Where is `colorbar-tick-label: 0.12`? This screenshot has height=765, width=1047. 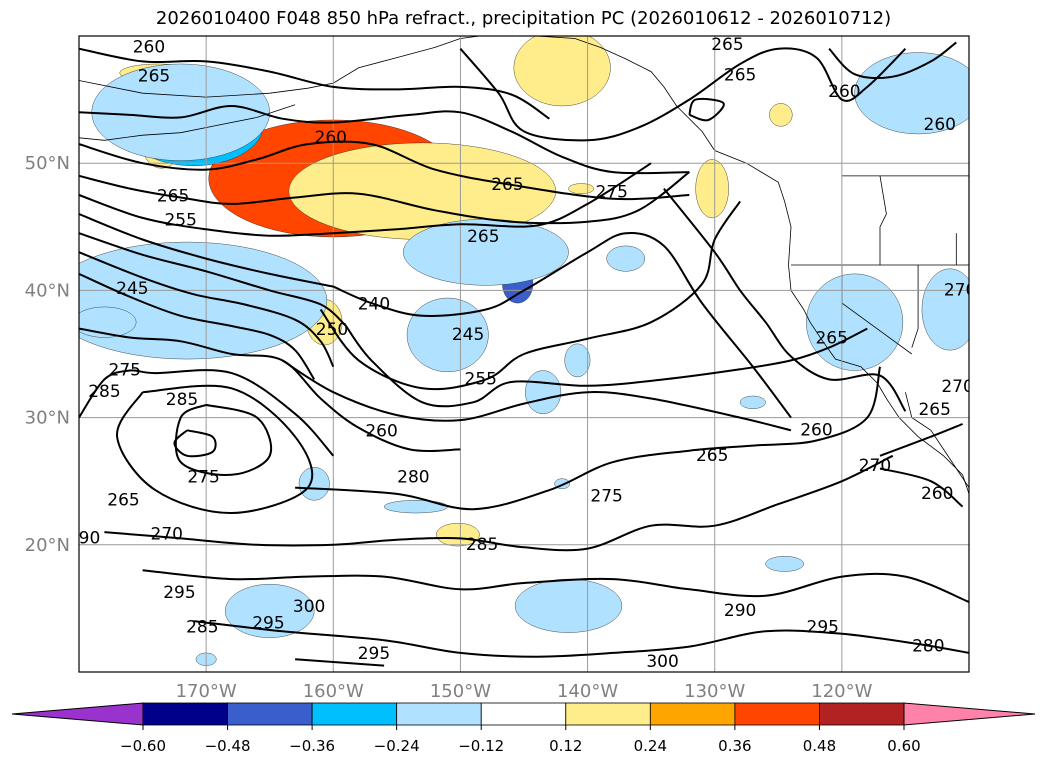
colorbar-tick-label: 0.12 is located at coordinates (565, 746).